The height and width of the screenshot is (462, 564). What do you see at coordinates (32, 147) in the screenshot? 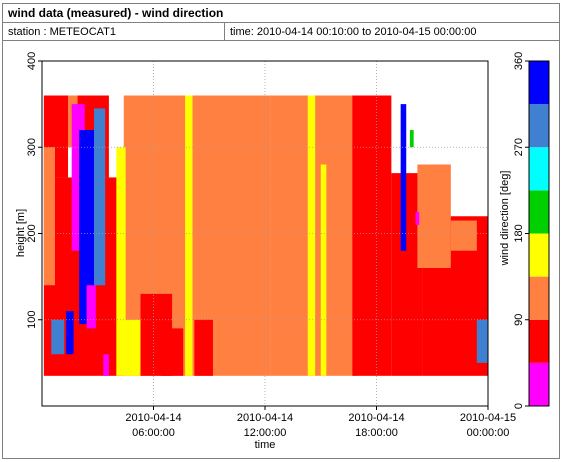
I see `y-tick-label: 300` at bounding box center [32, 147].